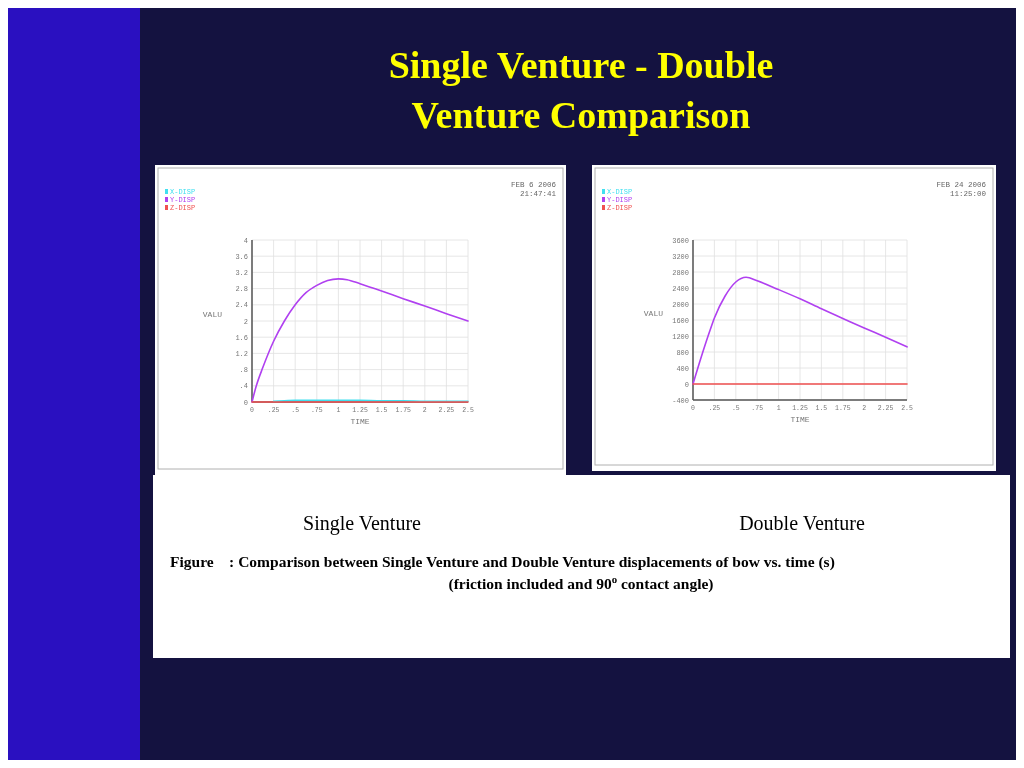 The image size is (1024, 768). What do you see at coordinates (581, 583) in the screenshot?
I see `text: (friction included and 90$^{o}$ contact angle)` at bounding box center [581, 583].